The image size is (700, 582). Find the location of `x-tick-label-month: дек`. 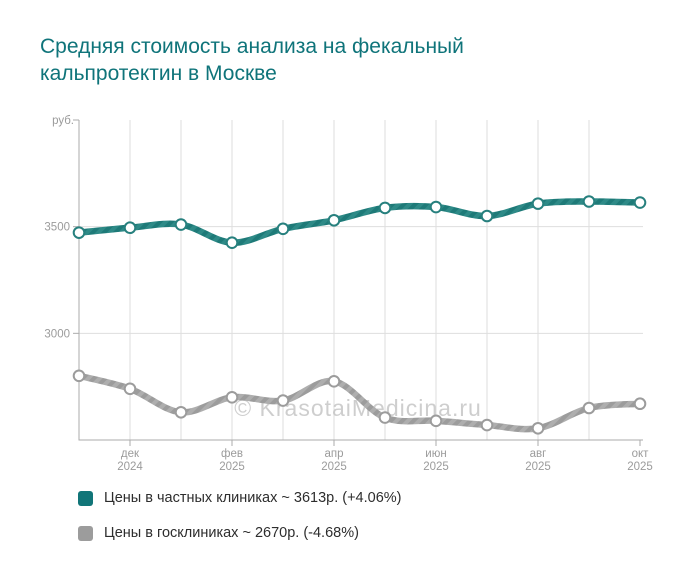

x-tick-label-month: дек is located at coordinates (130, 454).